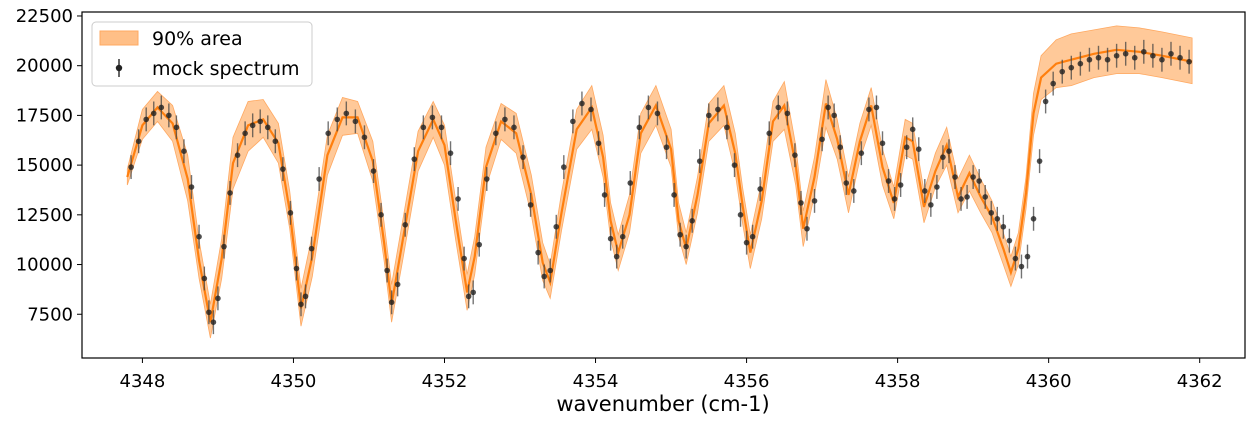  I want to click on legend-label-band: 90% area, so click(197, 39).